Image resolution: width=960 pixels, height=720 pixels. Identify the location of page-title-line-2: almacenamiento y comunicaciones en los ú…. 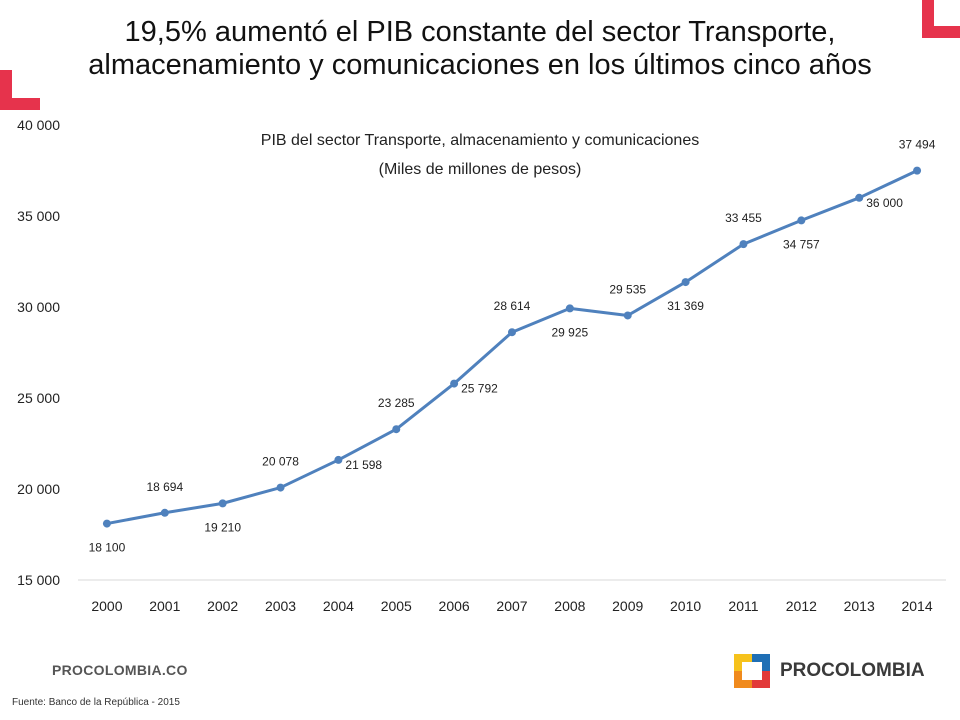
(480, 65).